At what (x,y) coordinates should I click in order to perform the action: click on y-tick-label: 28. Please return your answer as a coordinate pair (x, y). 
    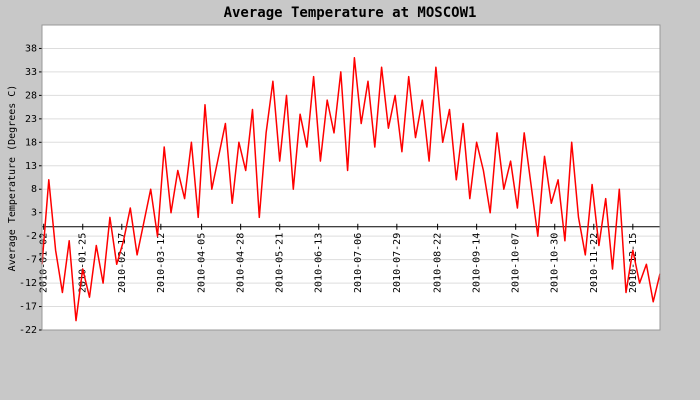
    Looking at the image, I should click on (31, 95).